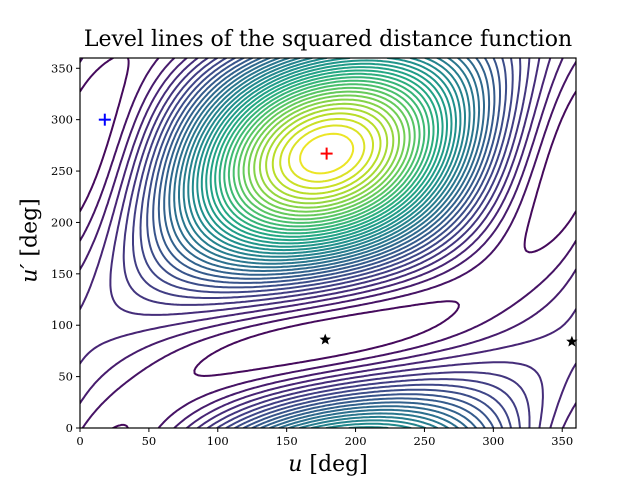 The height and width of the screenshot is (480, 640). What do you see at coordinates (572, 341) in the screenshot?
I see `saddle-point-2-star-icon` at bounding box center [572, 341].